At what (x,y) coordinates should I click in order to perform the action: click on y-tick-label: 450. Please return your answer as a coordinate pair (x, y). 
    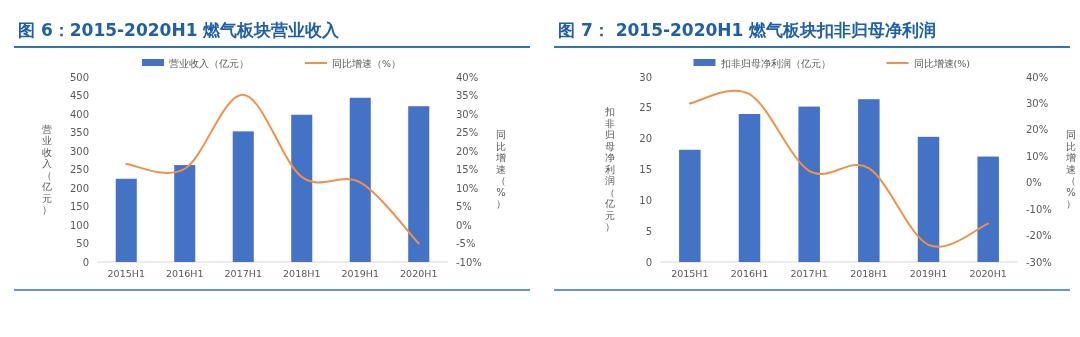
    Looking at the image, I should click on (79, 95).